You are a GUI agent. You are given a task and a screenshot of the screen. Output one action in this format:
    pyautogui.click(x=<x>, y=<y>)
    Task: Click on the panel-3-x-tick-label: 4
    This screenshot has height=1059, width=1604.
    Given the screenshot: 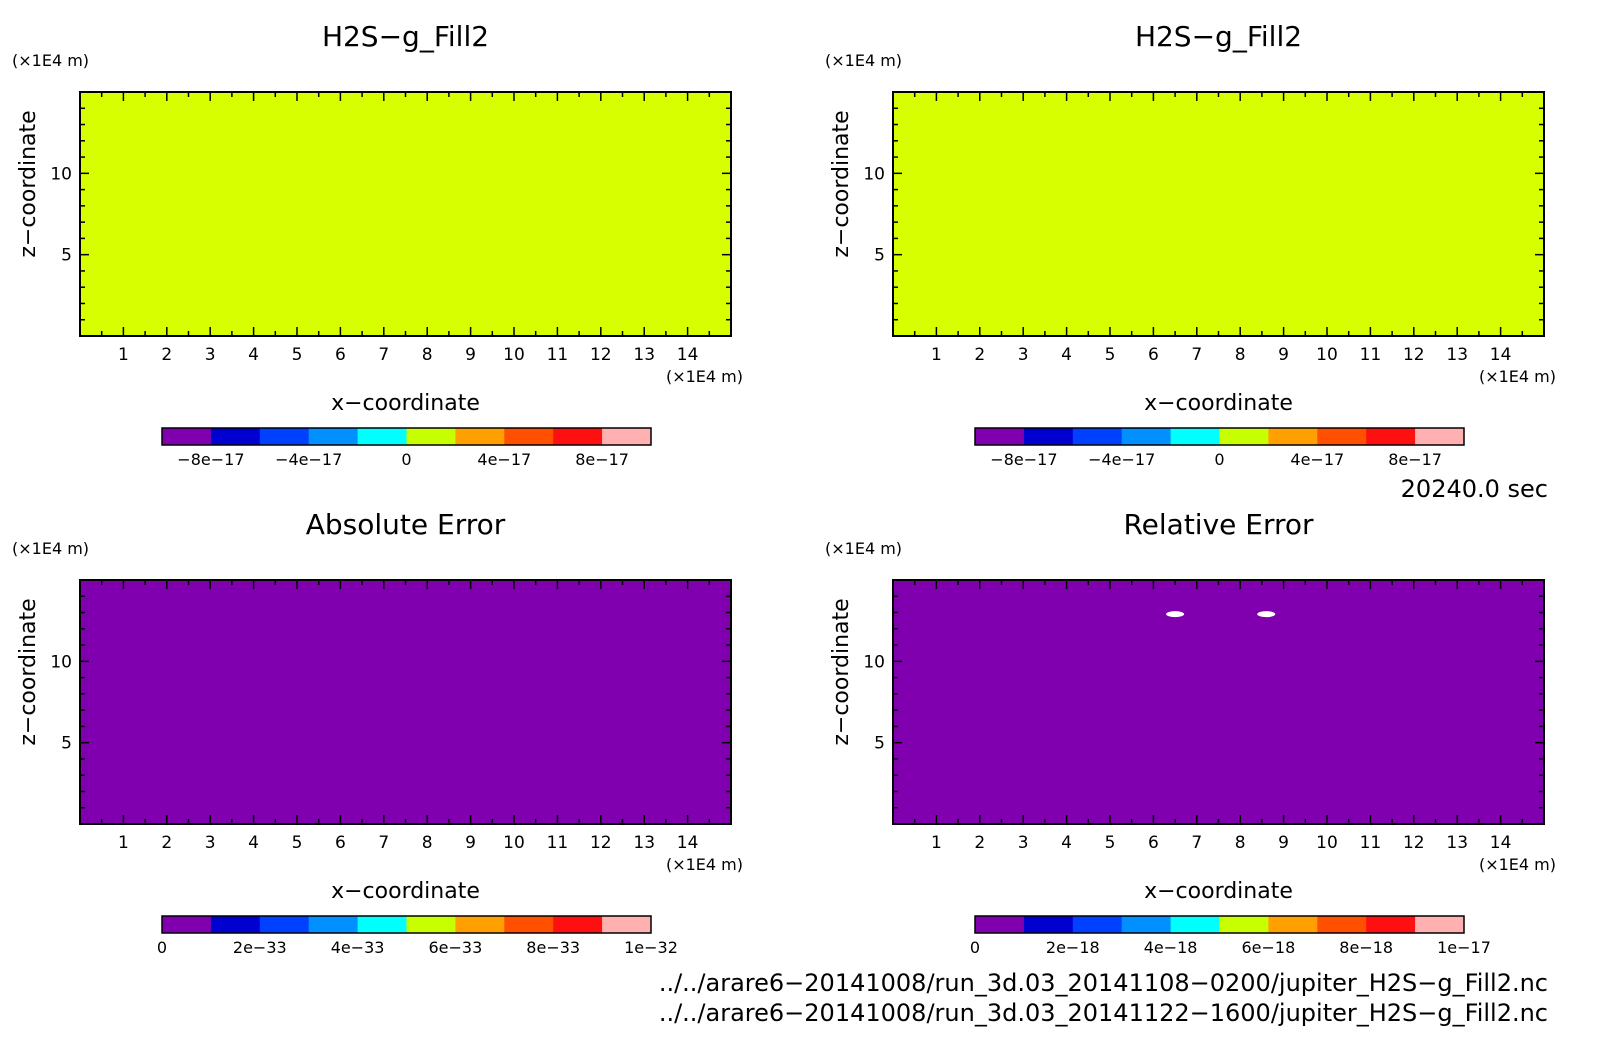 What is the action you would take?
    pyautogui.click(x=253, y=843)
    